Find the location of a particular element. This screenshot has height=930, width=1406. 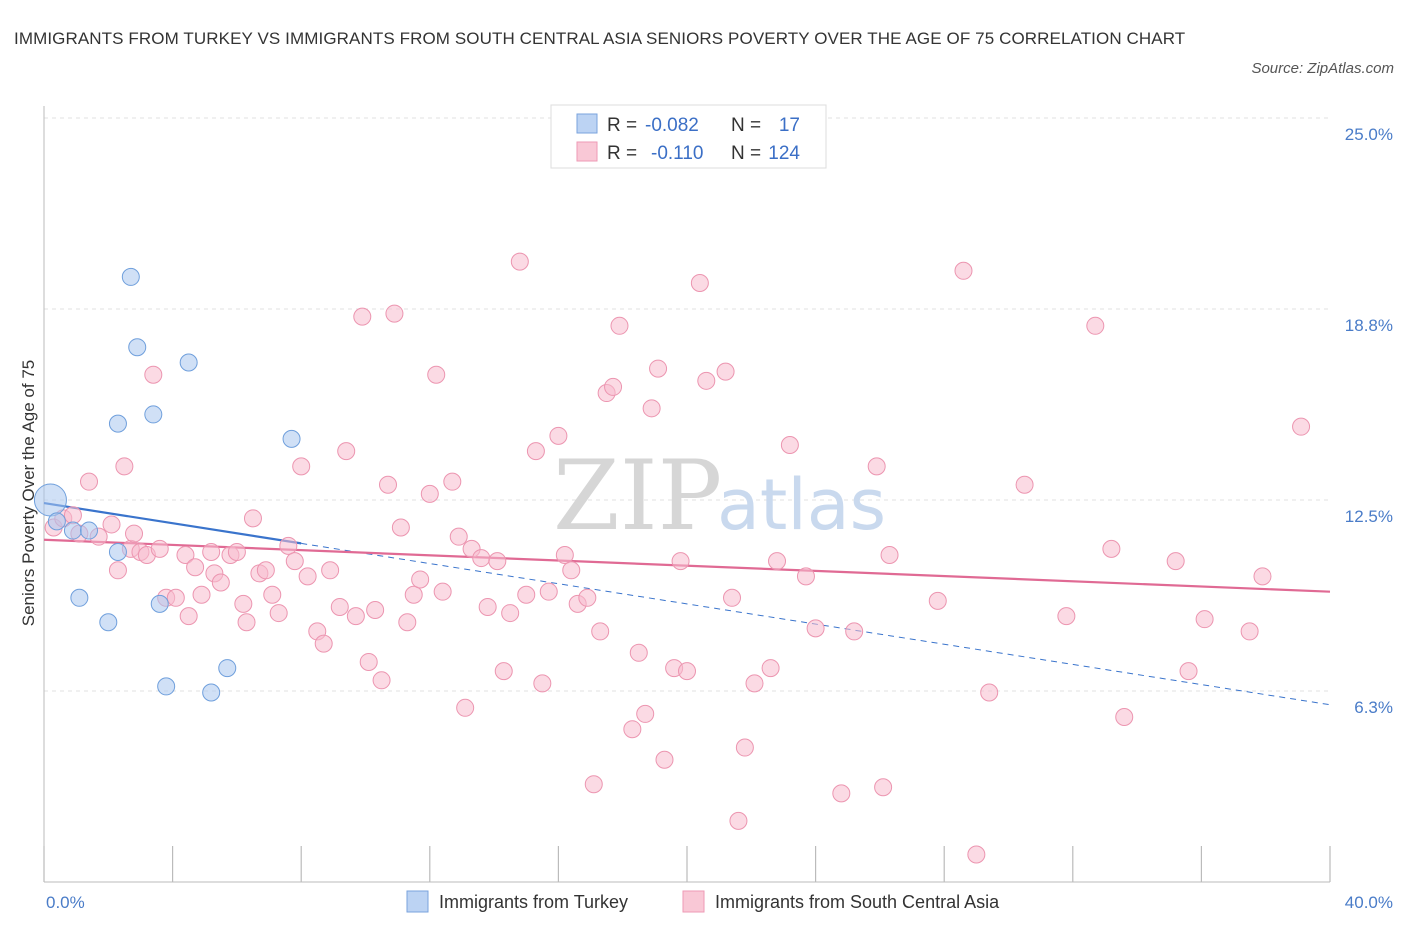

legend-swatch-turkey is located at coordinates (587, 123).